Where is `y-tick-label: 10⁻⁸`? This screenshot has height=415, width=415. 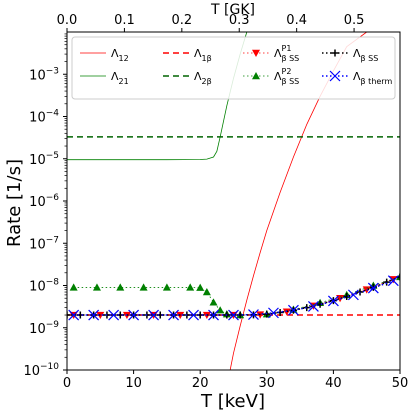
y-tick-label: 10⁻⁸ is located at coordinates (44, 286).